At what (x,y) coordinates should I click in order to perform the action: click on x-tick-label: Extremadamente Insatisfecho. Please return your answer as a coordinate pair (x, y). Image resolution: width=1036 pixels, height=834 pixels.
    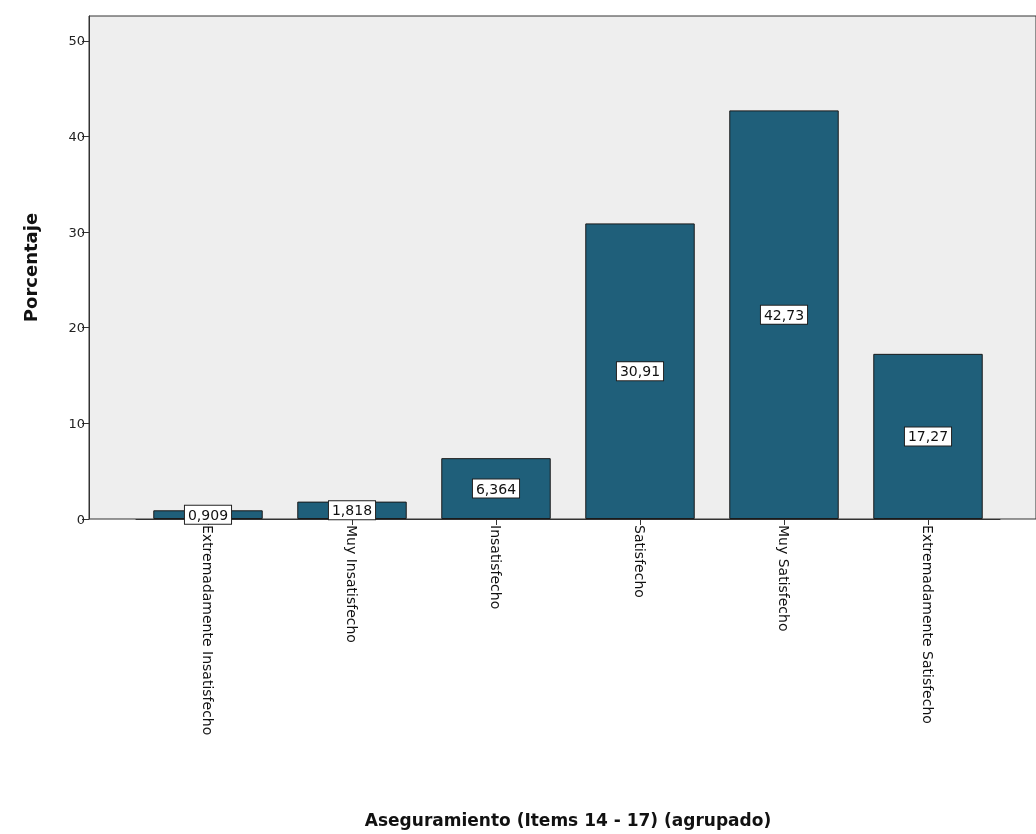
    Looking at the image, I should click on (208, 630).